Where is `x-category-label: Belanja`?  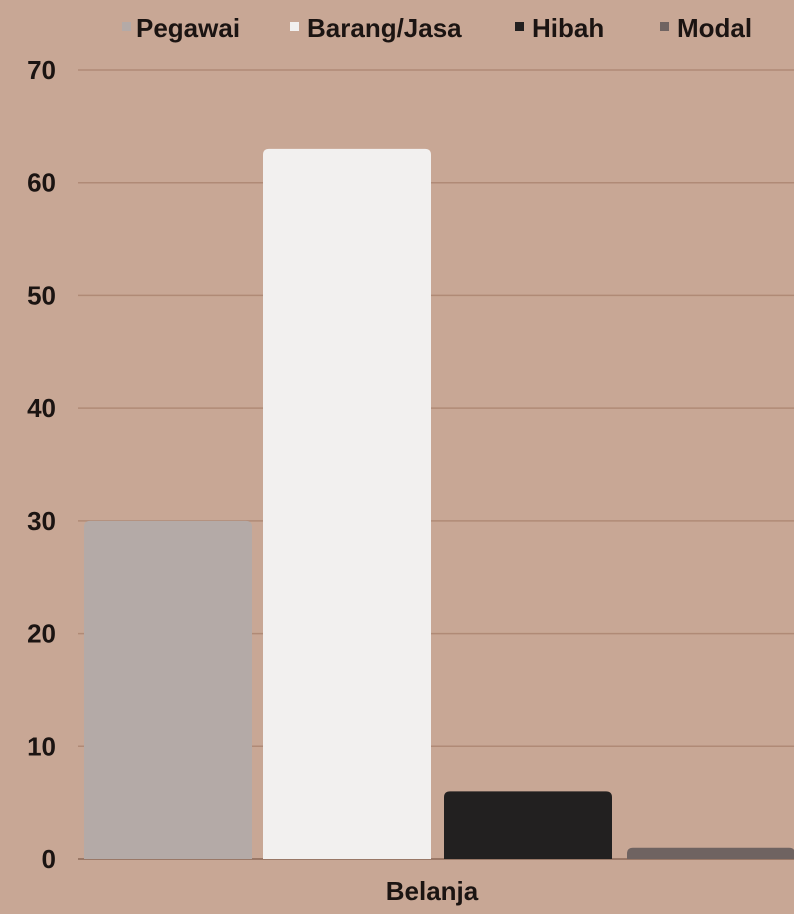
x-category-label: Belanja is located at coordinates (432, 891).